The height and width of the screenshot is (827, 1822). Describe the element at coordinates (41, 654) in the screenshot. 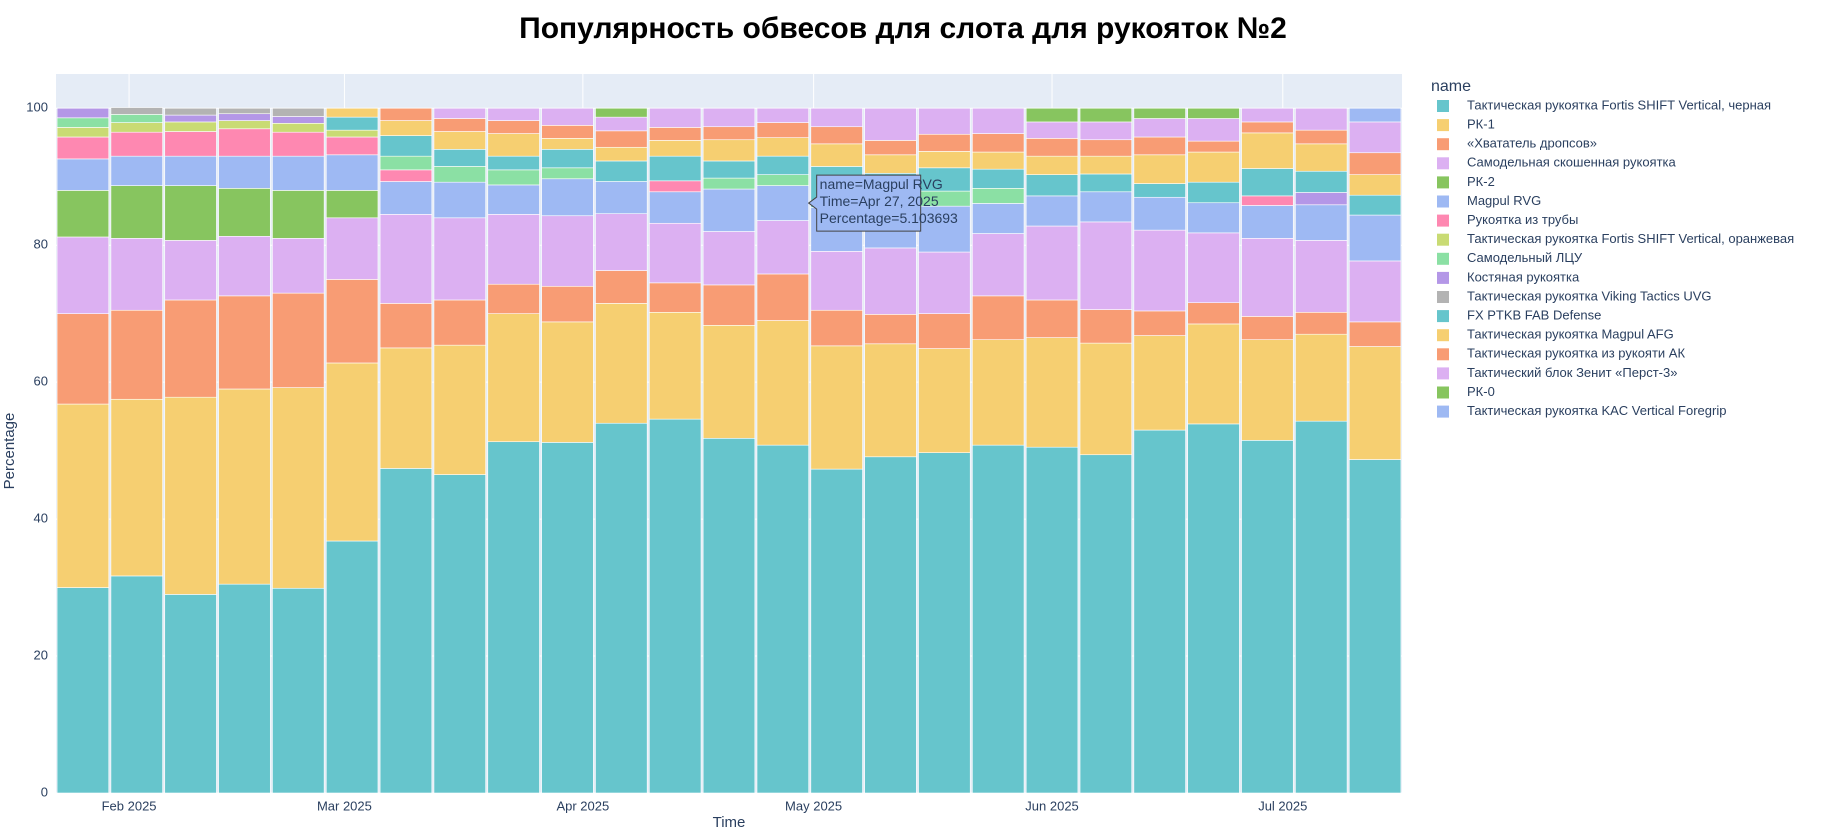

I see `y-tick-label: 20` at that location.